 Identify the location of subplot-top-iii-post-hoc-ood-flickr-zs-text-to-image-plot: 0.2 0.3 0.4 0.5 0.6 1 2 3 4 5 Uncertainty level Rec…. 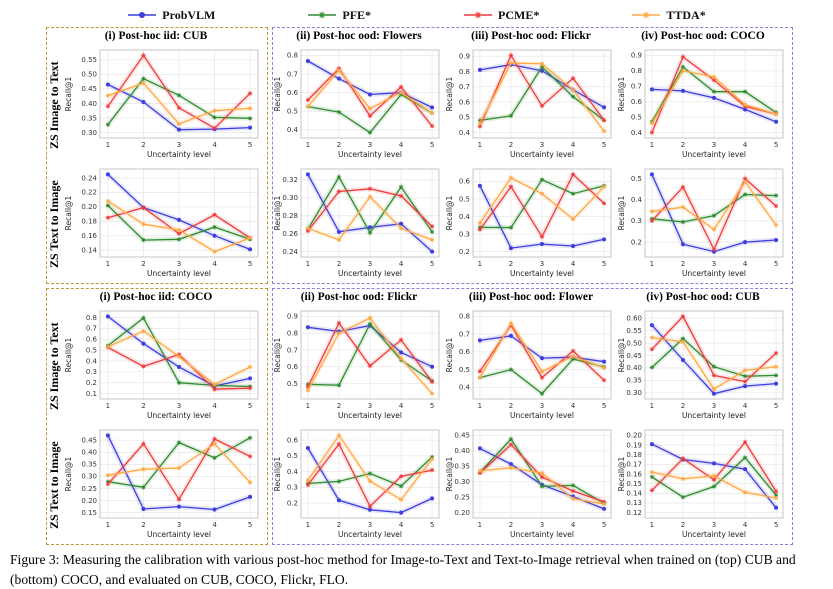
(528, 223).